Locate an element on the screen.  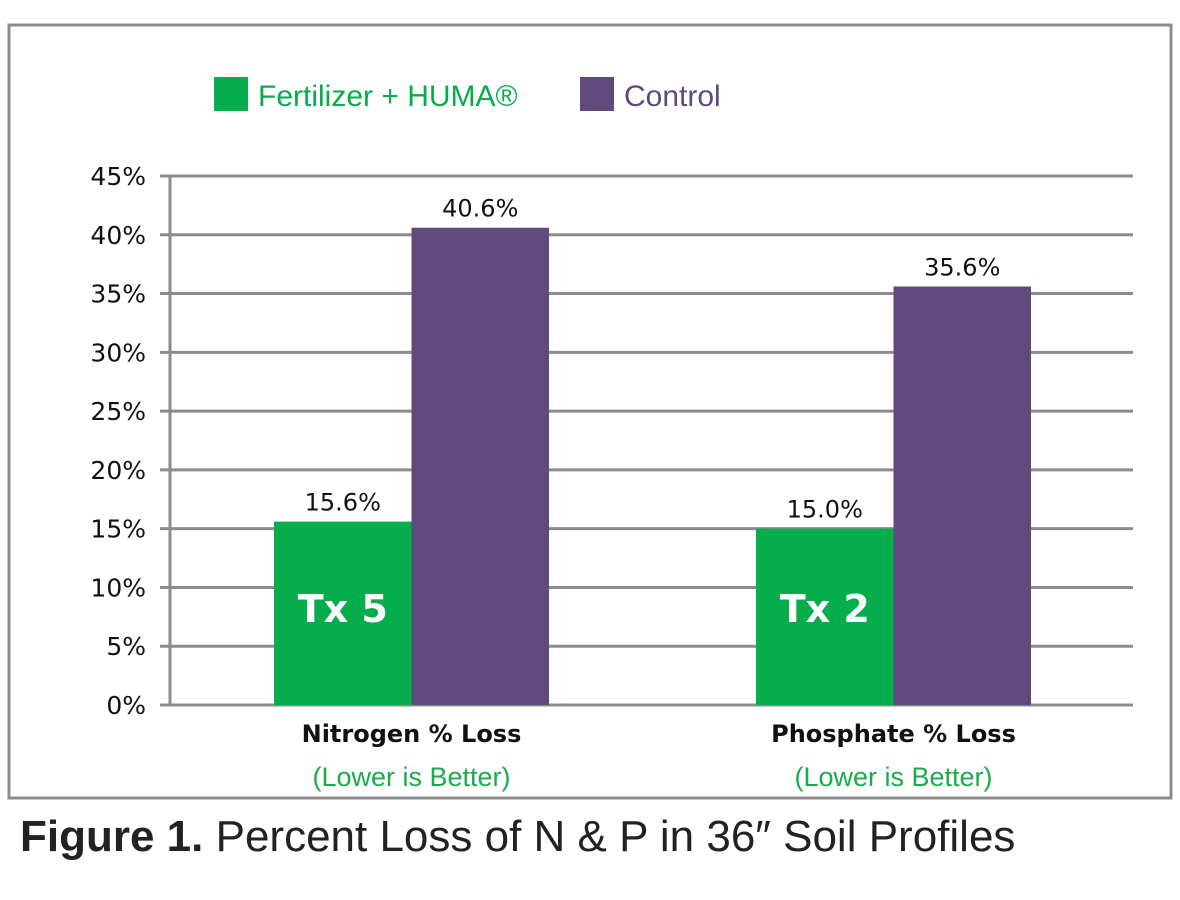
y-tick-label: 0% is located at coordinates (126, 705).